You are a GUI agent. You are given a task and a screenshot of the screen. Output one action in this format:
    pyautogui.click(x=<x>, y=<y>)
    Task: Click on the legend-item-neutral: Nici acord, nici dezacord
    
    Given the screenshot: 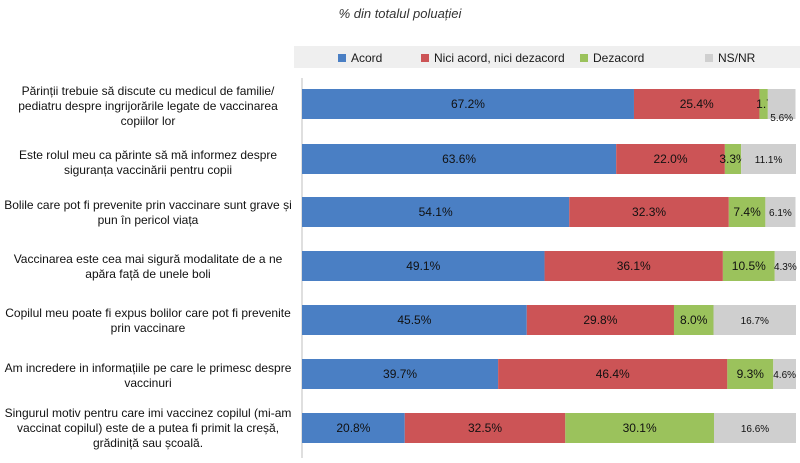 What is the action you would take?
    pyautogui.click(x=493, y=58)
    